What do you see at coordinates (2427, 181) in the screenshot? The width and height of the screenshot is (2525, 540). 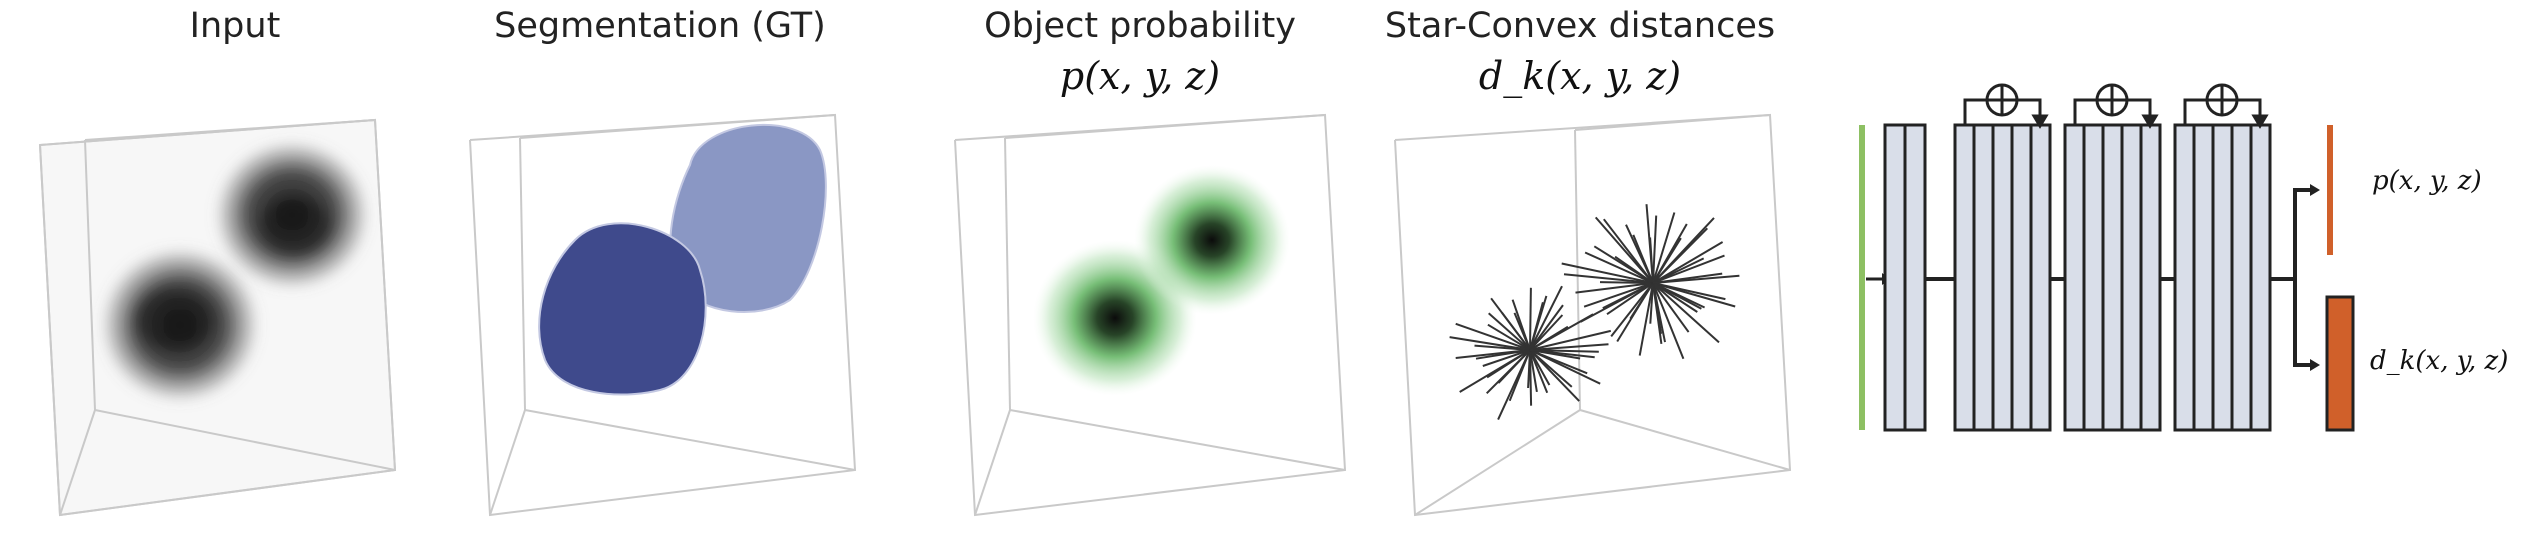 I see `output-label-probability: p(x, y, z)` at bounding box center [2427, 181].